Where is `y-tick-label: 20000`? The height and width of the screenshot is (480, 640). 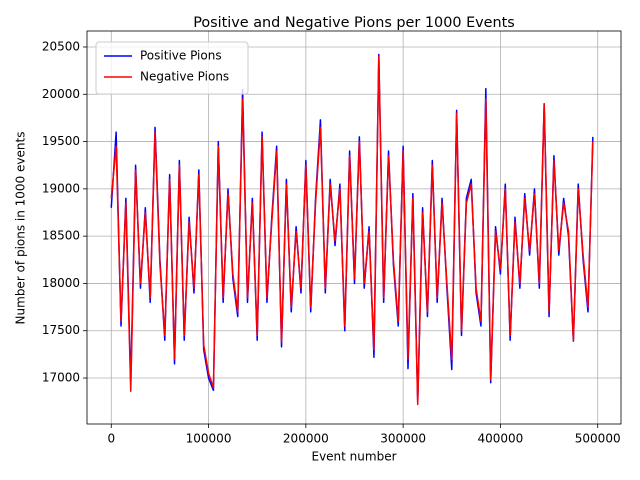
y-tick-label: 20000 is located at coordinates (61, 94).